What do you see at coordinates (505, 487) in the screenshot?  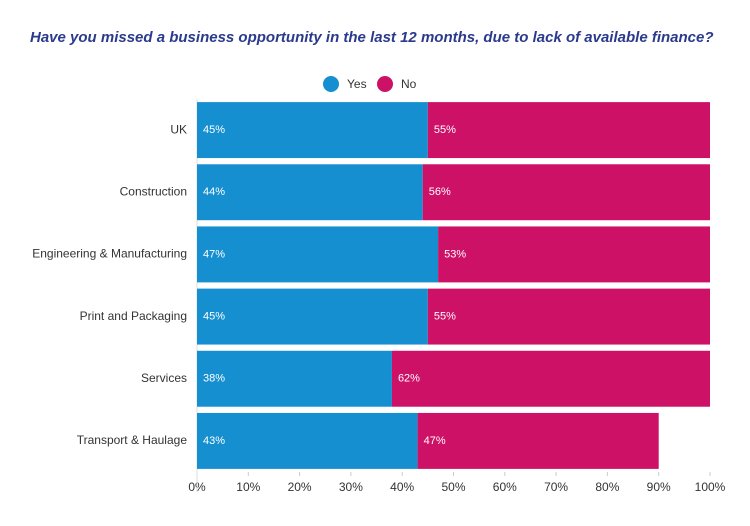 I see `x-tick-label: 60%` at bounding box center [505, 487].